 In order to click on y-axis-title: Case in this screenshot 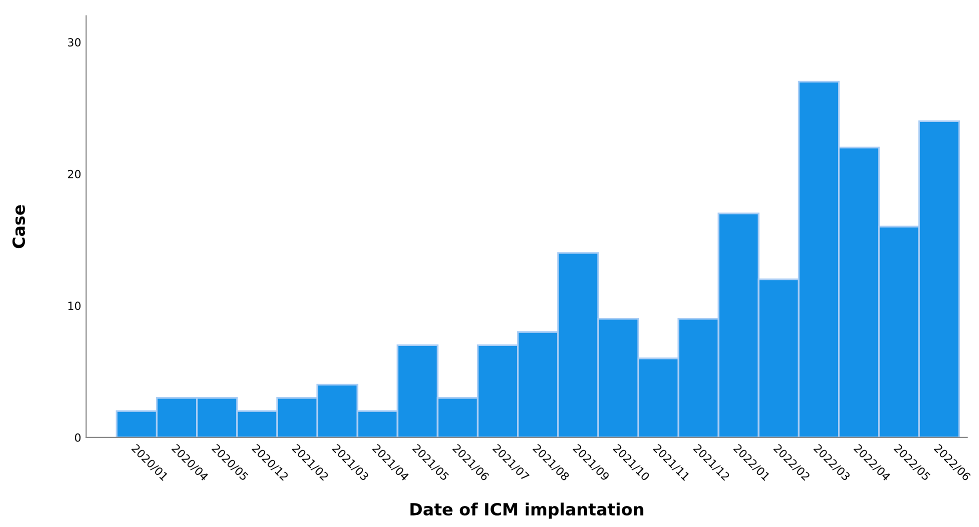, I will do `click(19, 226)`.